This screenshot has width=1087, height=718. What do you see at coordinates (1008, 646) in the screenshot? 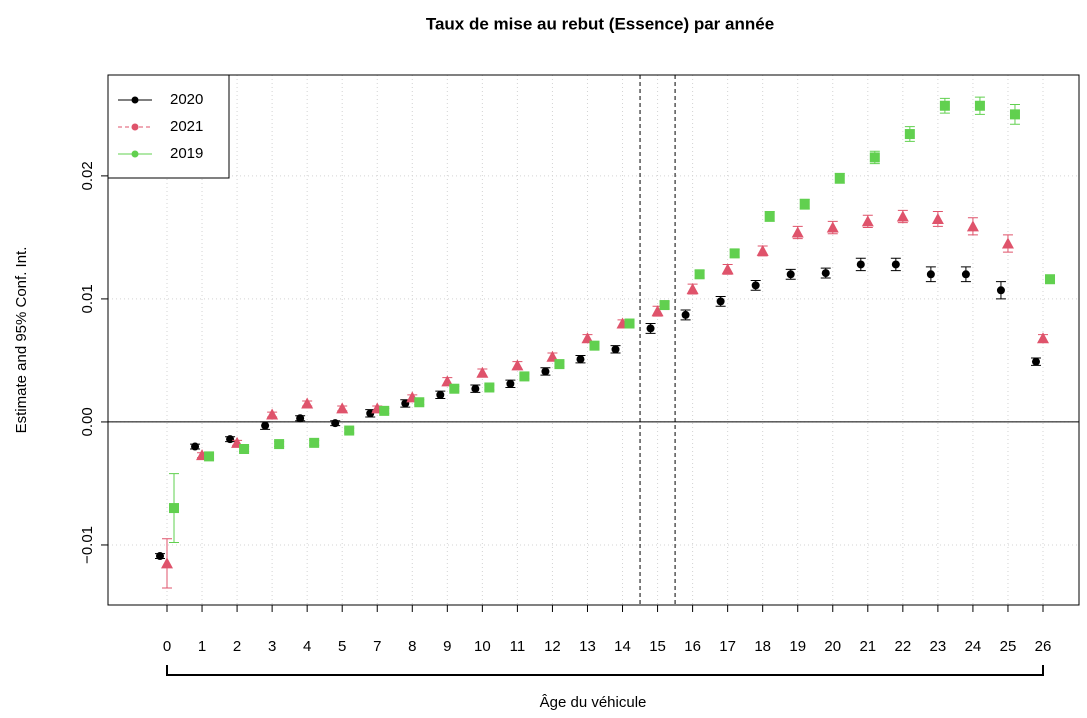
I see `x-tick-label: 25` at bounding box center [1008, 646].